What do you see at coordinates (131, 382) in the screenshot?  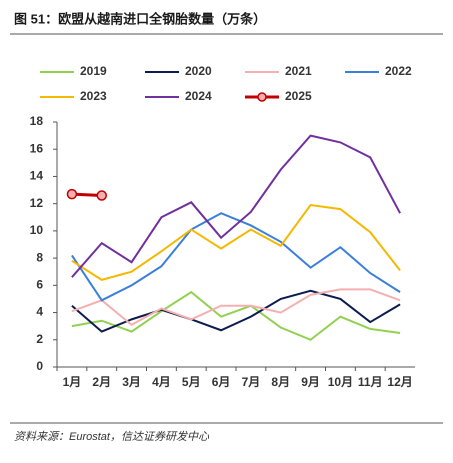 I see `x-tick-label: 3月` at bounding box center [131, 382].